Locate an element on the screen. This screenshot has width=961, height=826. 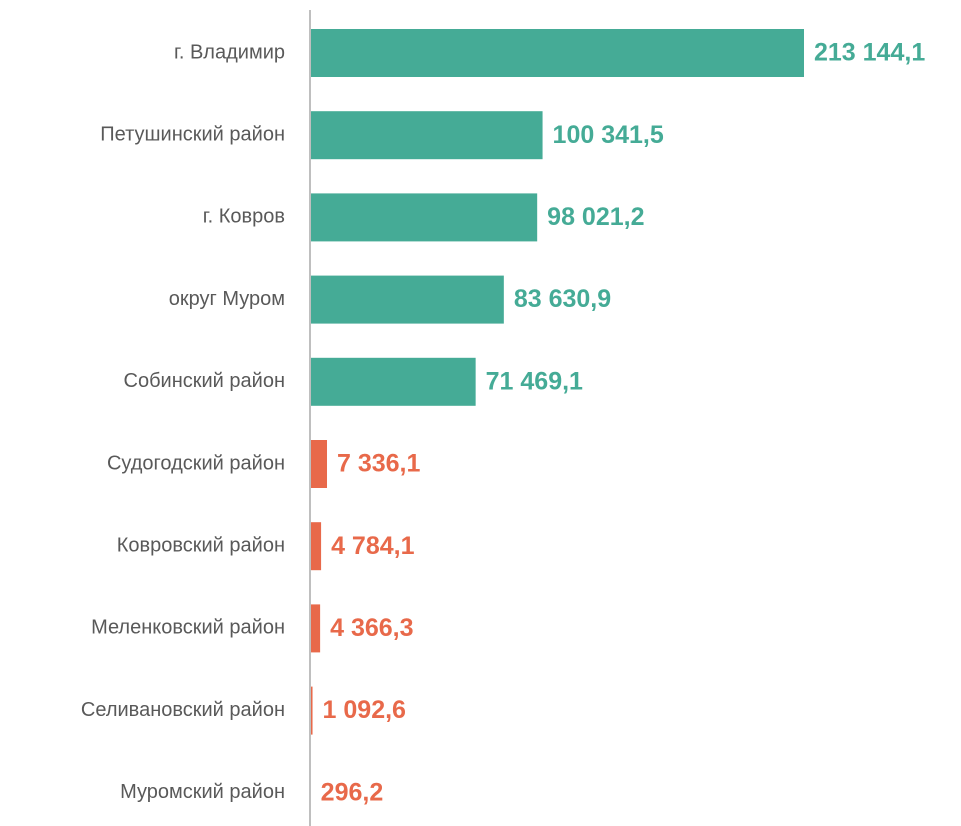
category-label: Меленковский район is located at coordinates (188, 628).